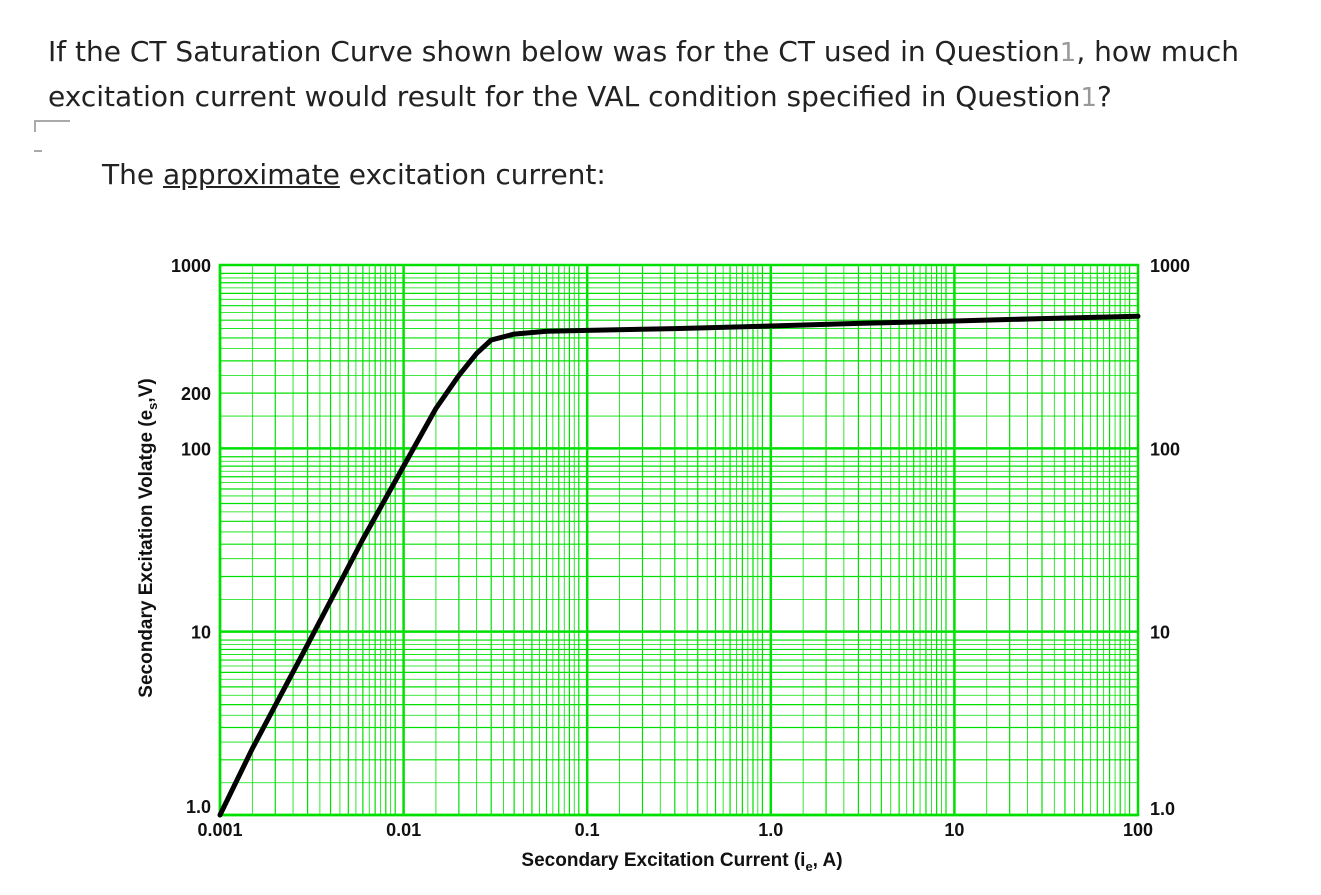 The width and height of the screenshot is (1321, 895). What do you see at coordinates (403, 830) in the screenshot?
I see `x-tick-label: 0.01` at bounding box center [403, 830].